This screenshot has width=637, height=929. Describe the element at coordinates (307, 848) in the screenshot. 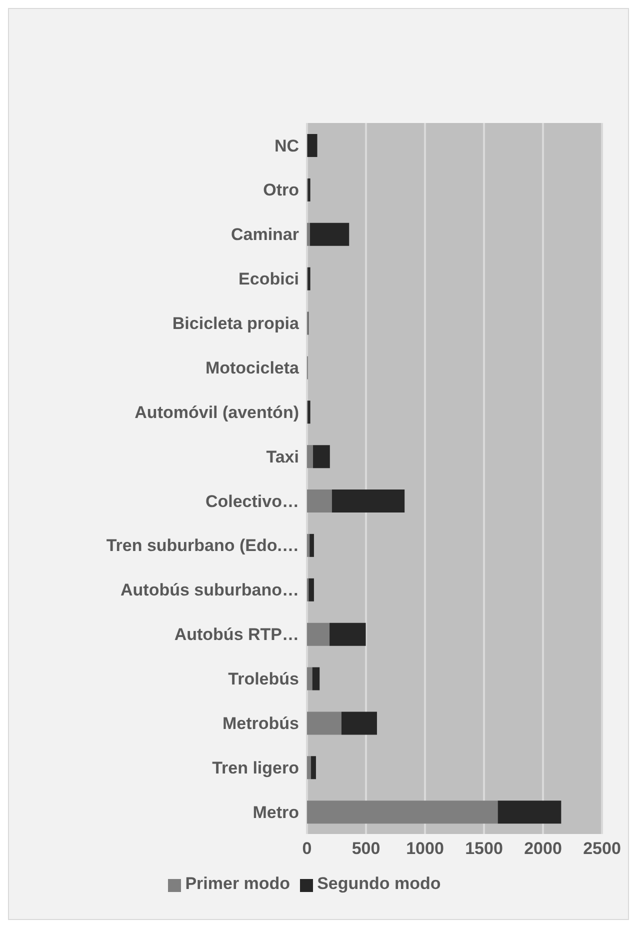

I see `x-tick-label: 0` at that location.